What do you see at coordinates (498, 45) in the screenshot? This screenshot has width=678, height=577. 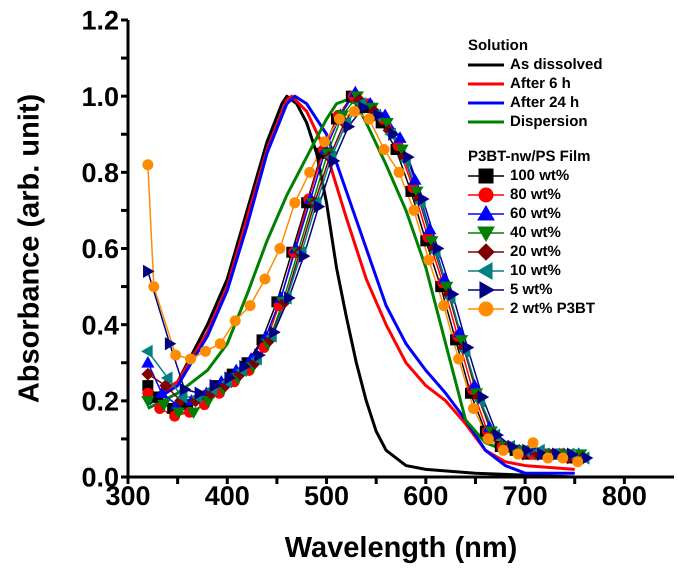 I see `legend-title: Solution` at bounding box center [498, 45].